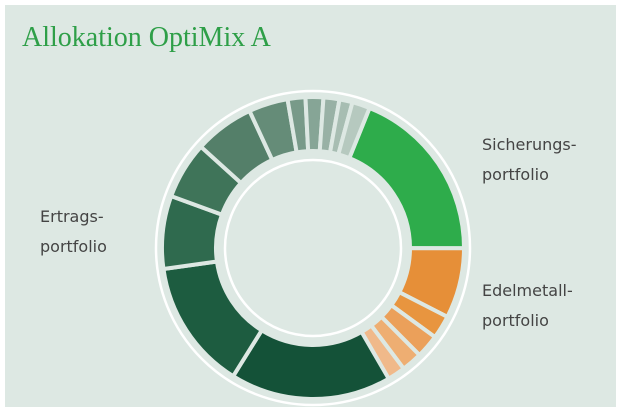 This screenshot has width=621, height=412. Describe the element at coordinates (529, 144) in the screenshot. I see `segment-label: Sicherungs-` at that location.